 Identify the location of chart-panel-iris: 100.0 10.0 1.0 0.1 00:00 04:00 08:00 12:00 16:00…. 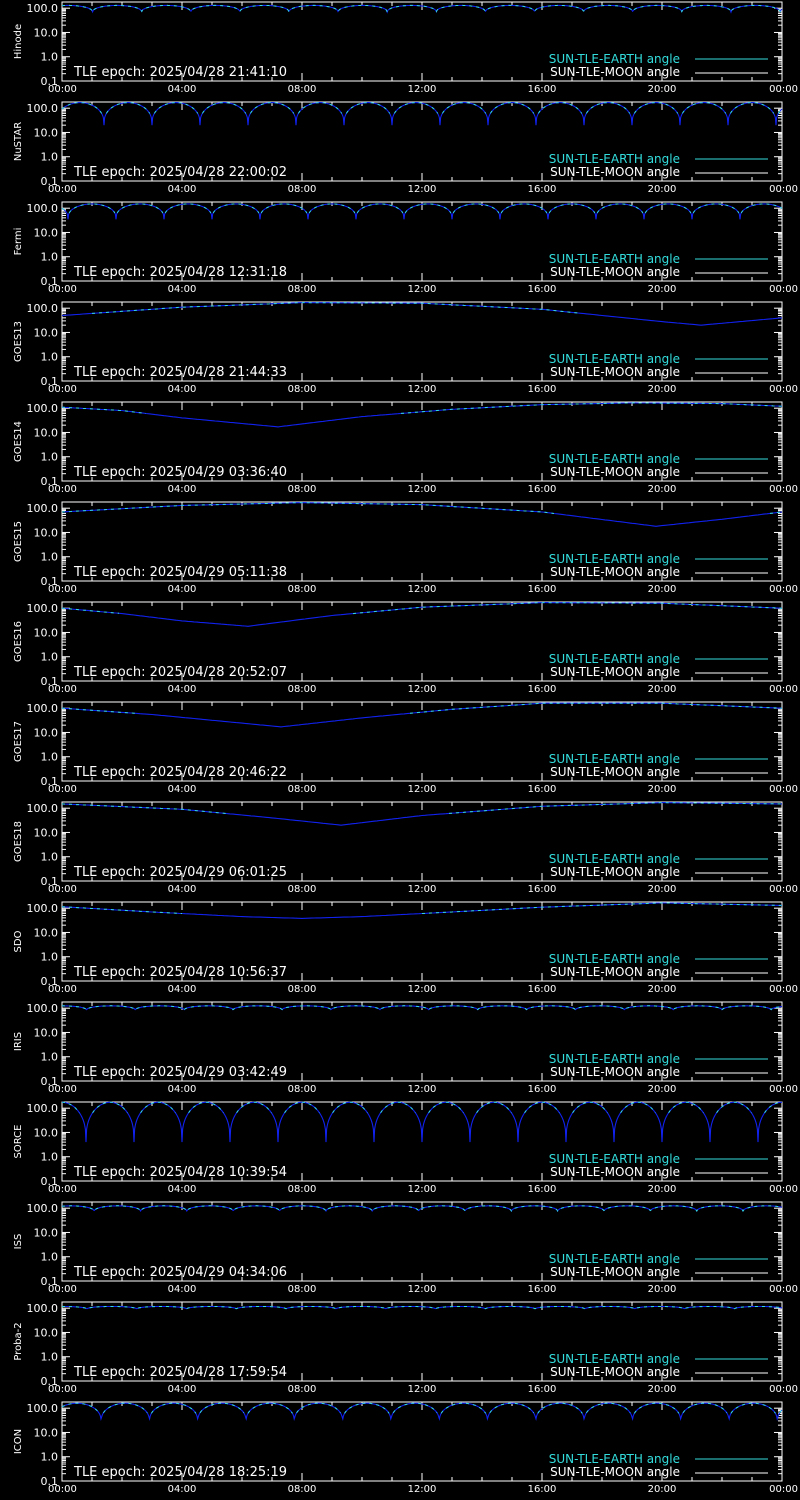
(400, 1050).